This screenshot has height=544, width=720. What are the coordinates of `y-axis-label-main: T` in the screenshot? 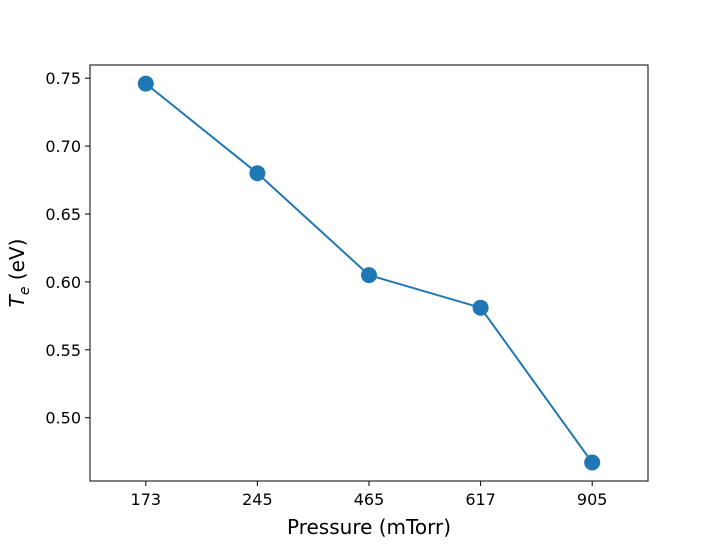 It's located at (17, 300).